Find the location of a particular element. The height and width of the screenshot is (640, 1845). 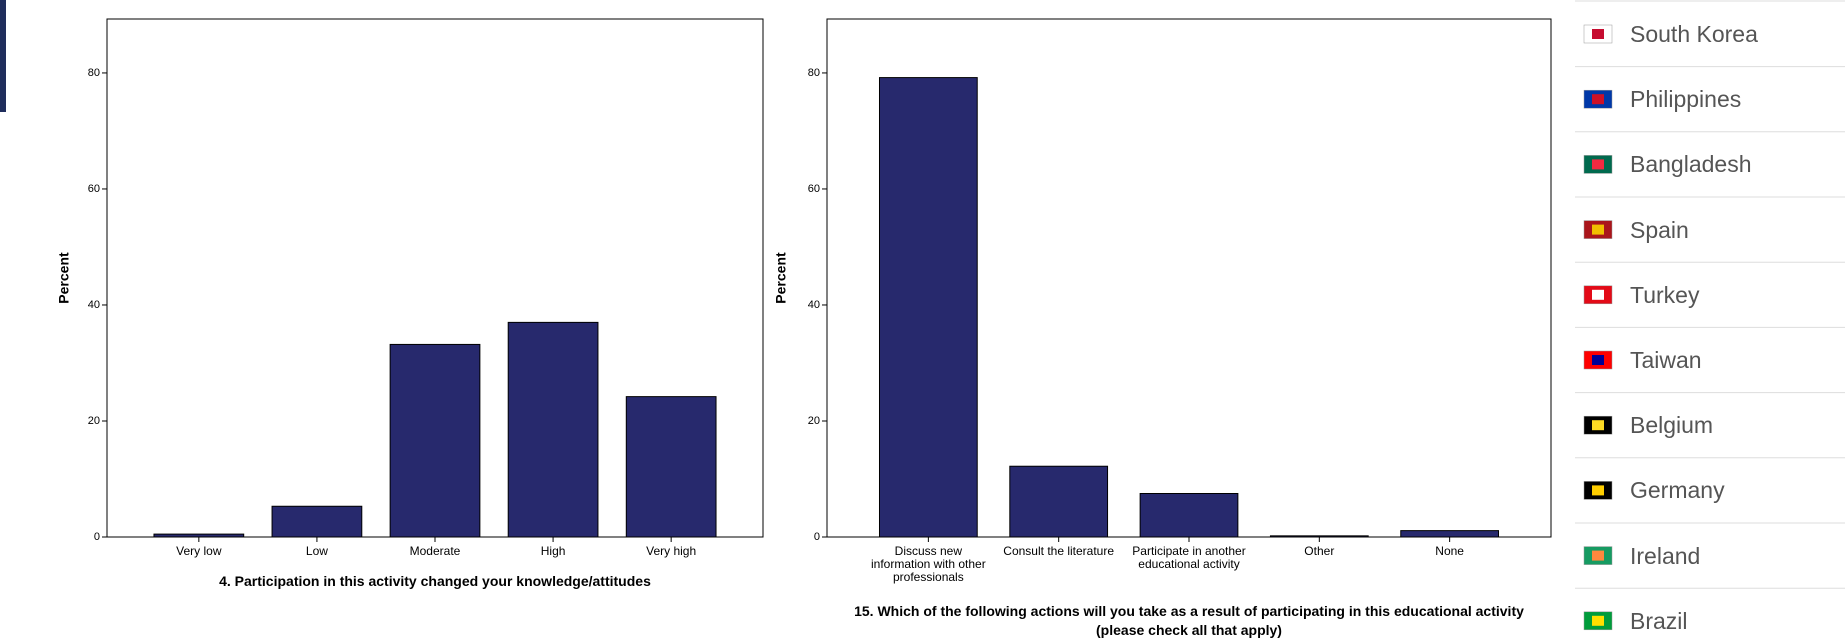

country-name: Turkey is located at coordinates (1665, 294).